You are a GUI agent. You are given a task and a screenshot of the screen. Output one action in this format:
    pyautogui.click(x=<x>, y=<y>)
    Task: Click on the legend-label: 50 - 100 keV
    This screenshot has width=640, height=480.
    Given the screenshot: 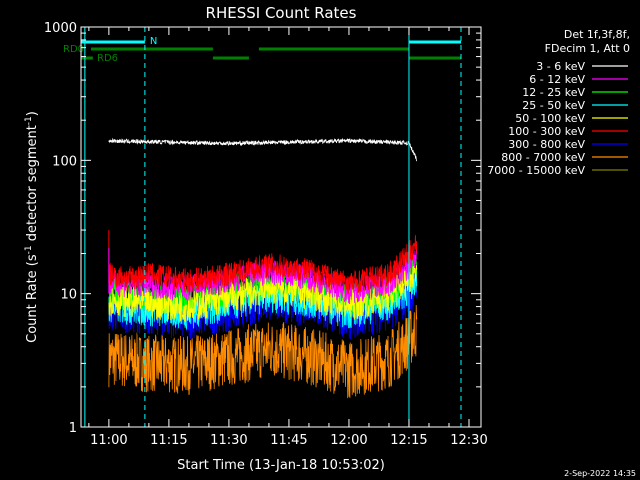 What is the action you would take?
    pyautogui.click(x=550, y=118)
    